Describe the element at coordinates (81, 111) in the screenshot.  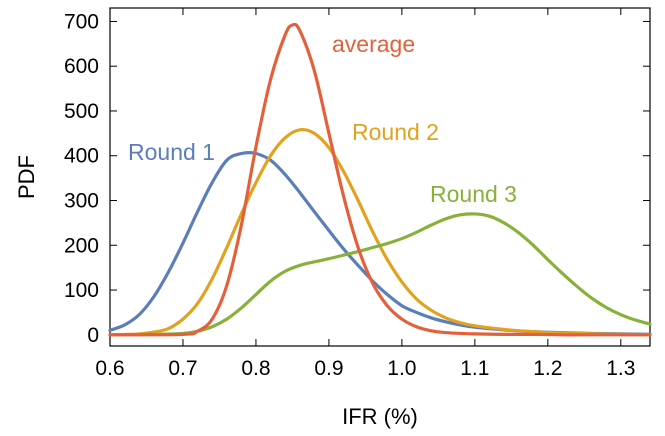
I see `y-tick-label: 500` at that location.